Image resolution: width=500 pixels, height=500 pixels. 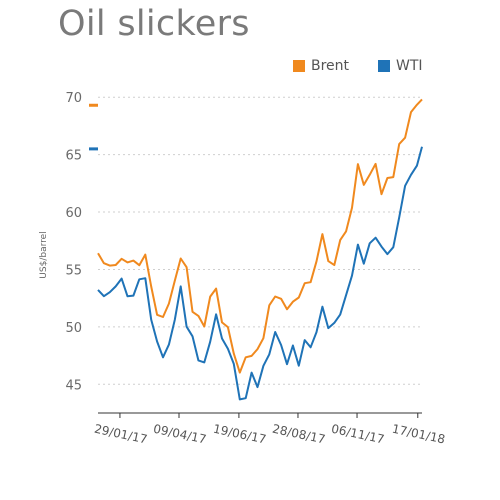 I want to click on chart-title: Oil slickers, so click(x=154, y=24).